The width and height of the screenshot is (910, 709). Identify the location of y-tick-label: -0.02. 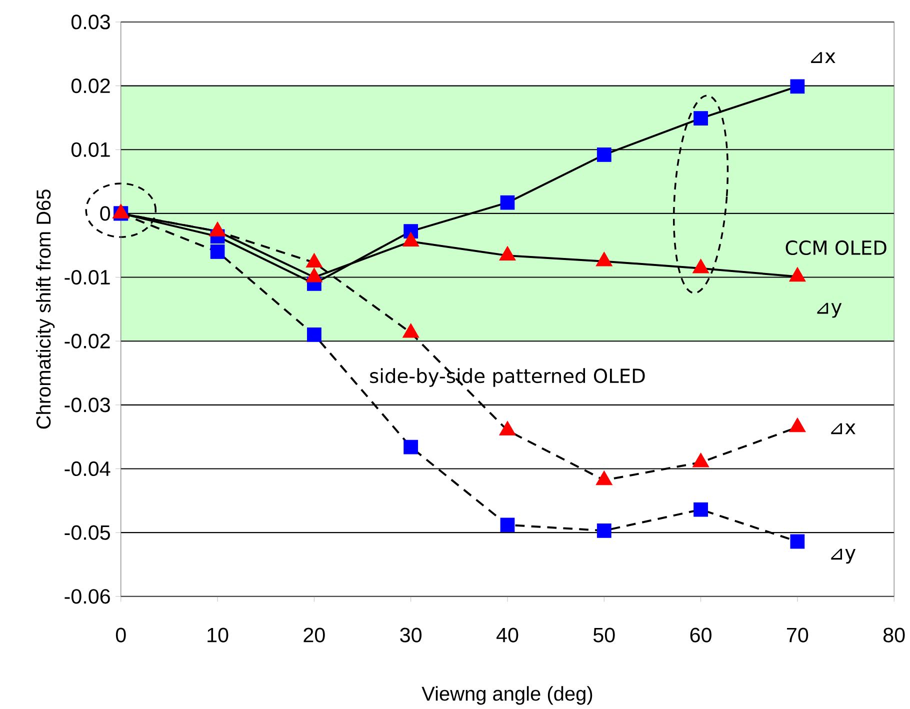
(87, 341).